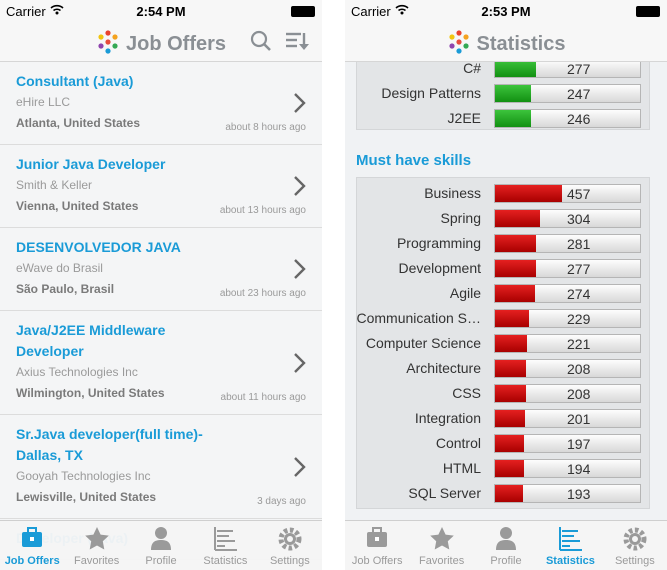 The width and height of the screenshot is (667, 570). Describe the element at coordinates (262, 293) in the screenshot. I see `job-posted: about 23 hours ago` at that location.